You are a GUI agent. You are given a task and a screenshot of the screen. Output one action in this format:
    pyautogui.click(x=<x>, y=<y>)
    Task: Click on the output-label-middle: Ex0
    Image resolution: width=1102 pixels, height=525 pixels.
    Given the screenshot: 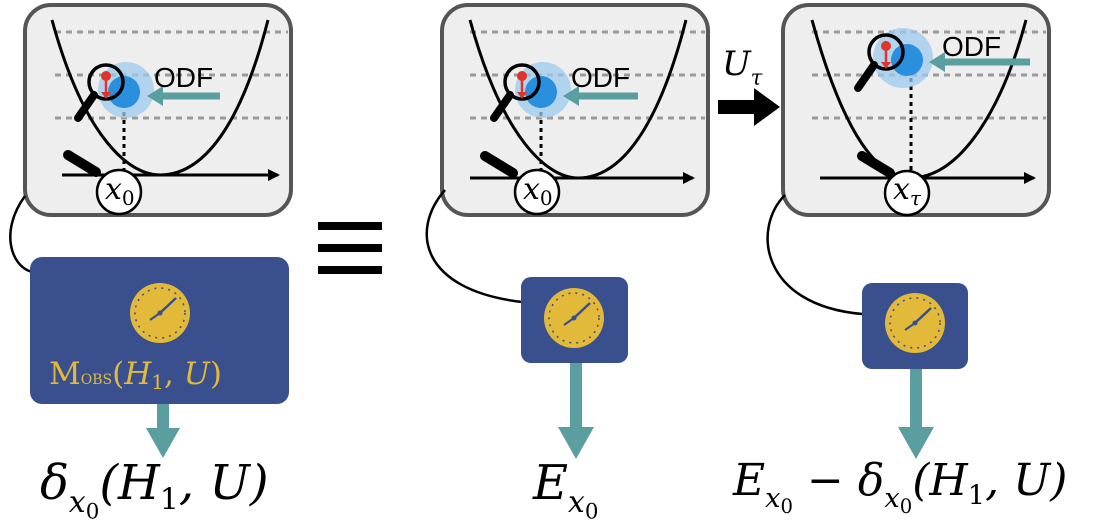 What is the action you would take?
    pyautogui.click(x=566, y=490)
    